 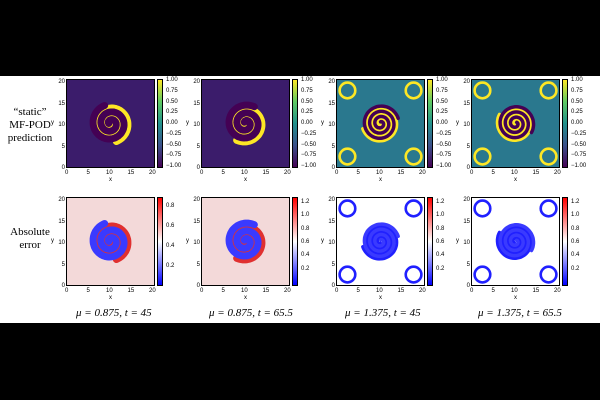 What do you see at coordinates (440, 228) in the screenshot?
I see `colorbar-tick-label: 0.8` at bounding box center [440, 228].